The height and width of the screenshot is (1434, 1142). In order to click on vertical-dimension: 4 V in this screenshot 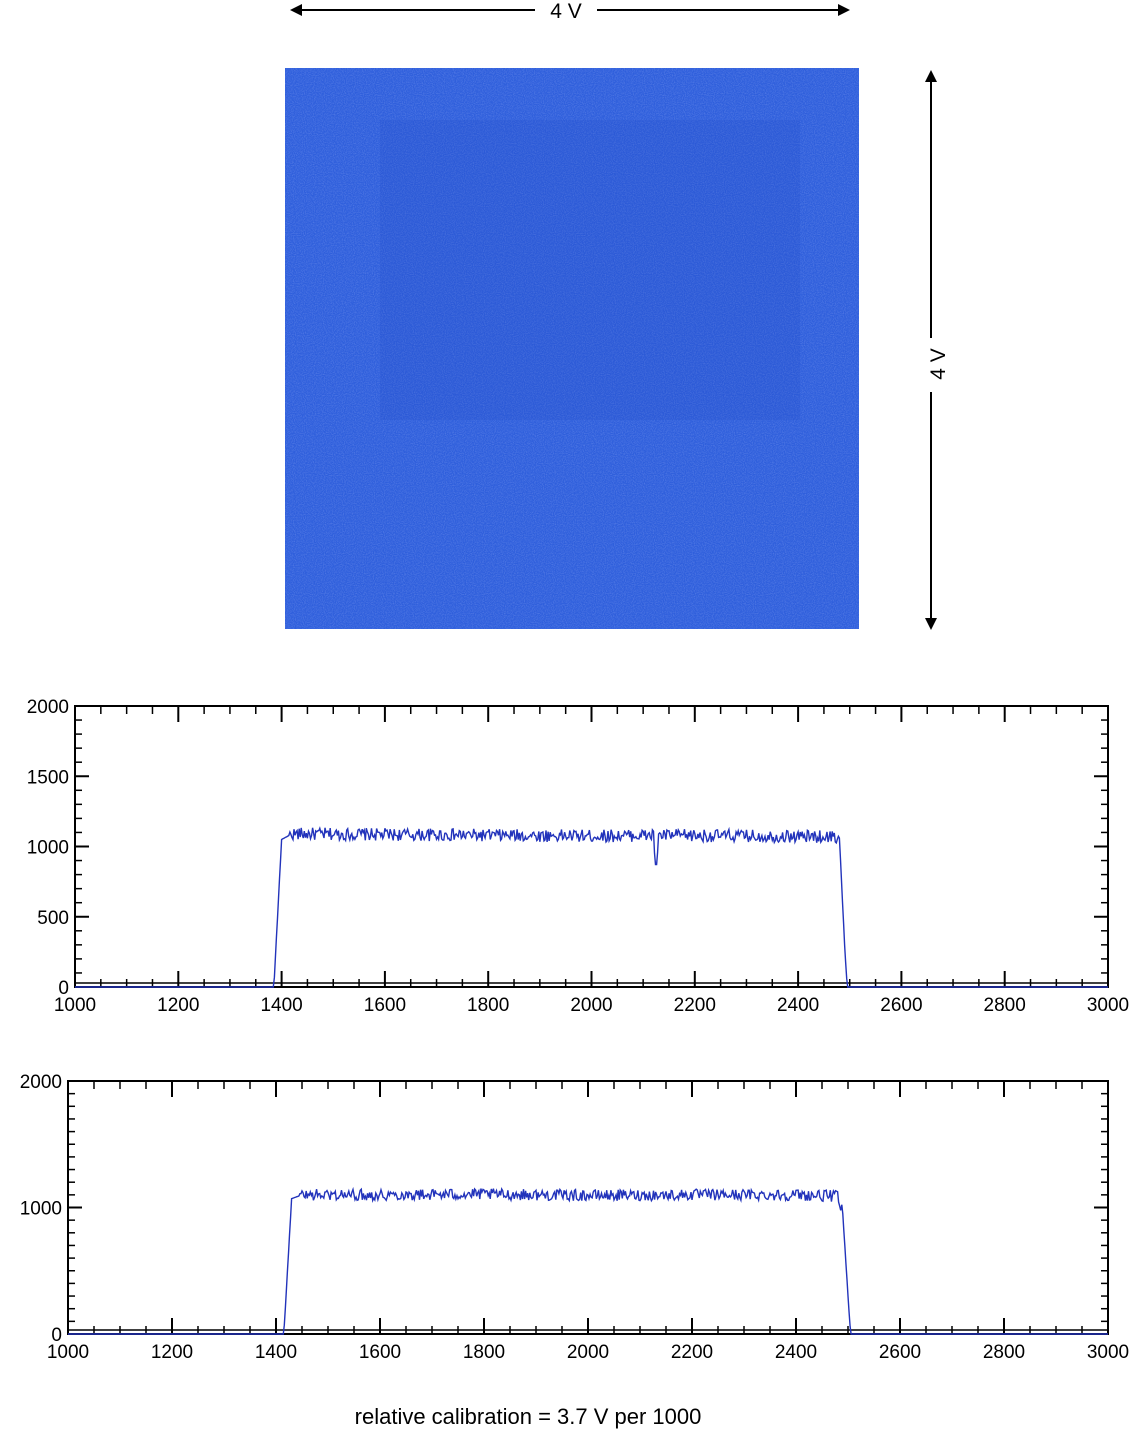, I will do `click(937, 350)`.